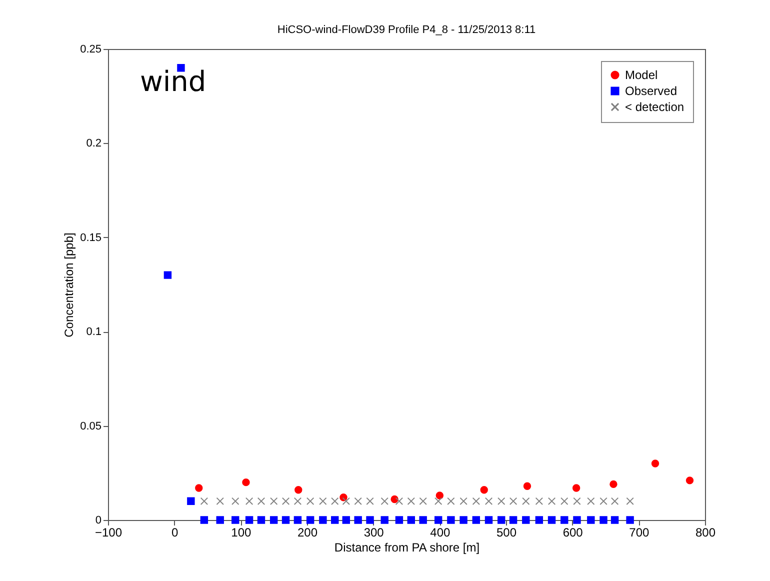 Image resolution: width=770 pixels, height=581 pixels. Describe the element at coordinates (705, 533) in the screenshot. I see `x-tick-label: 800` at that location.